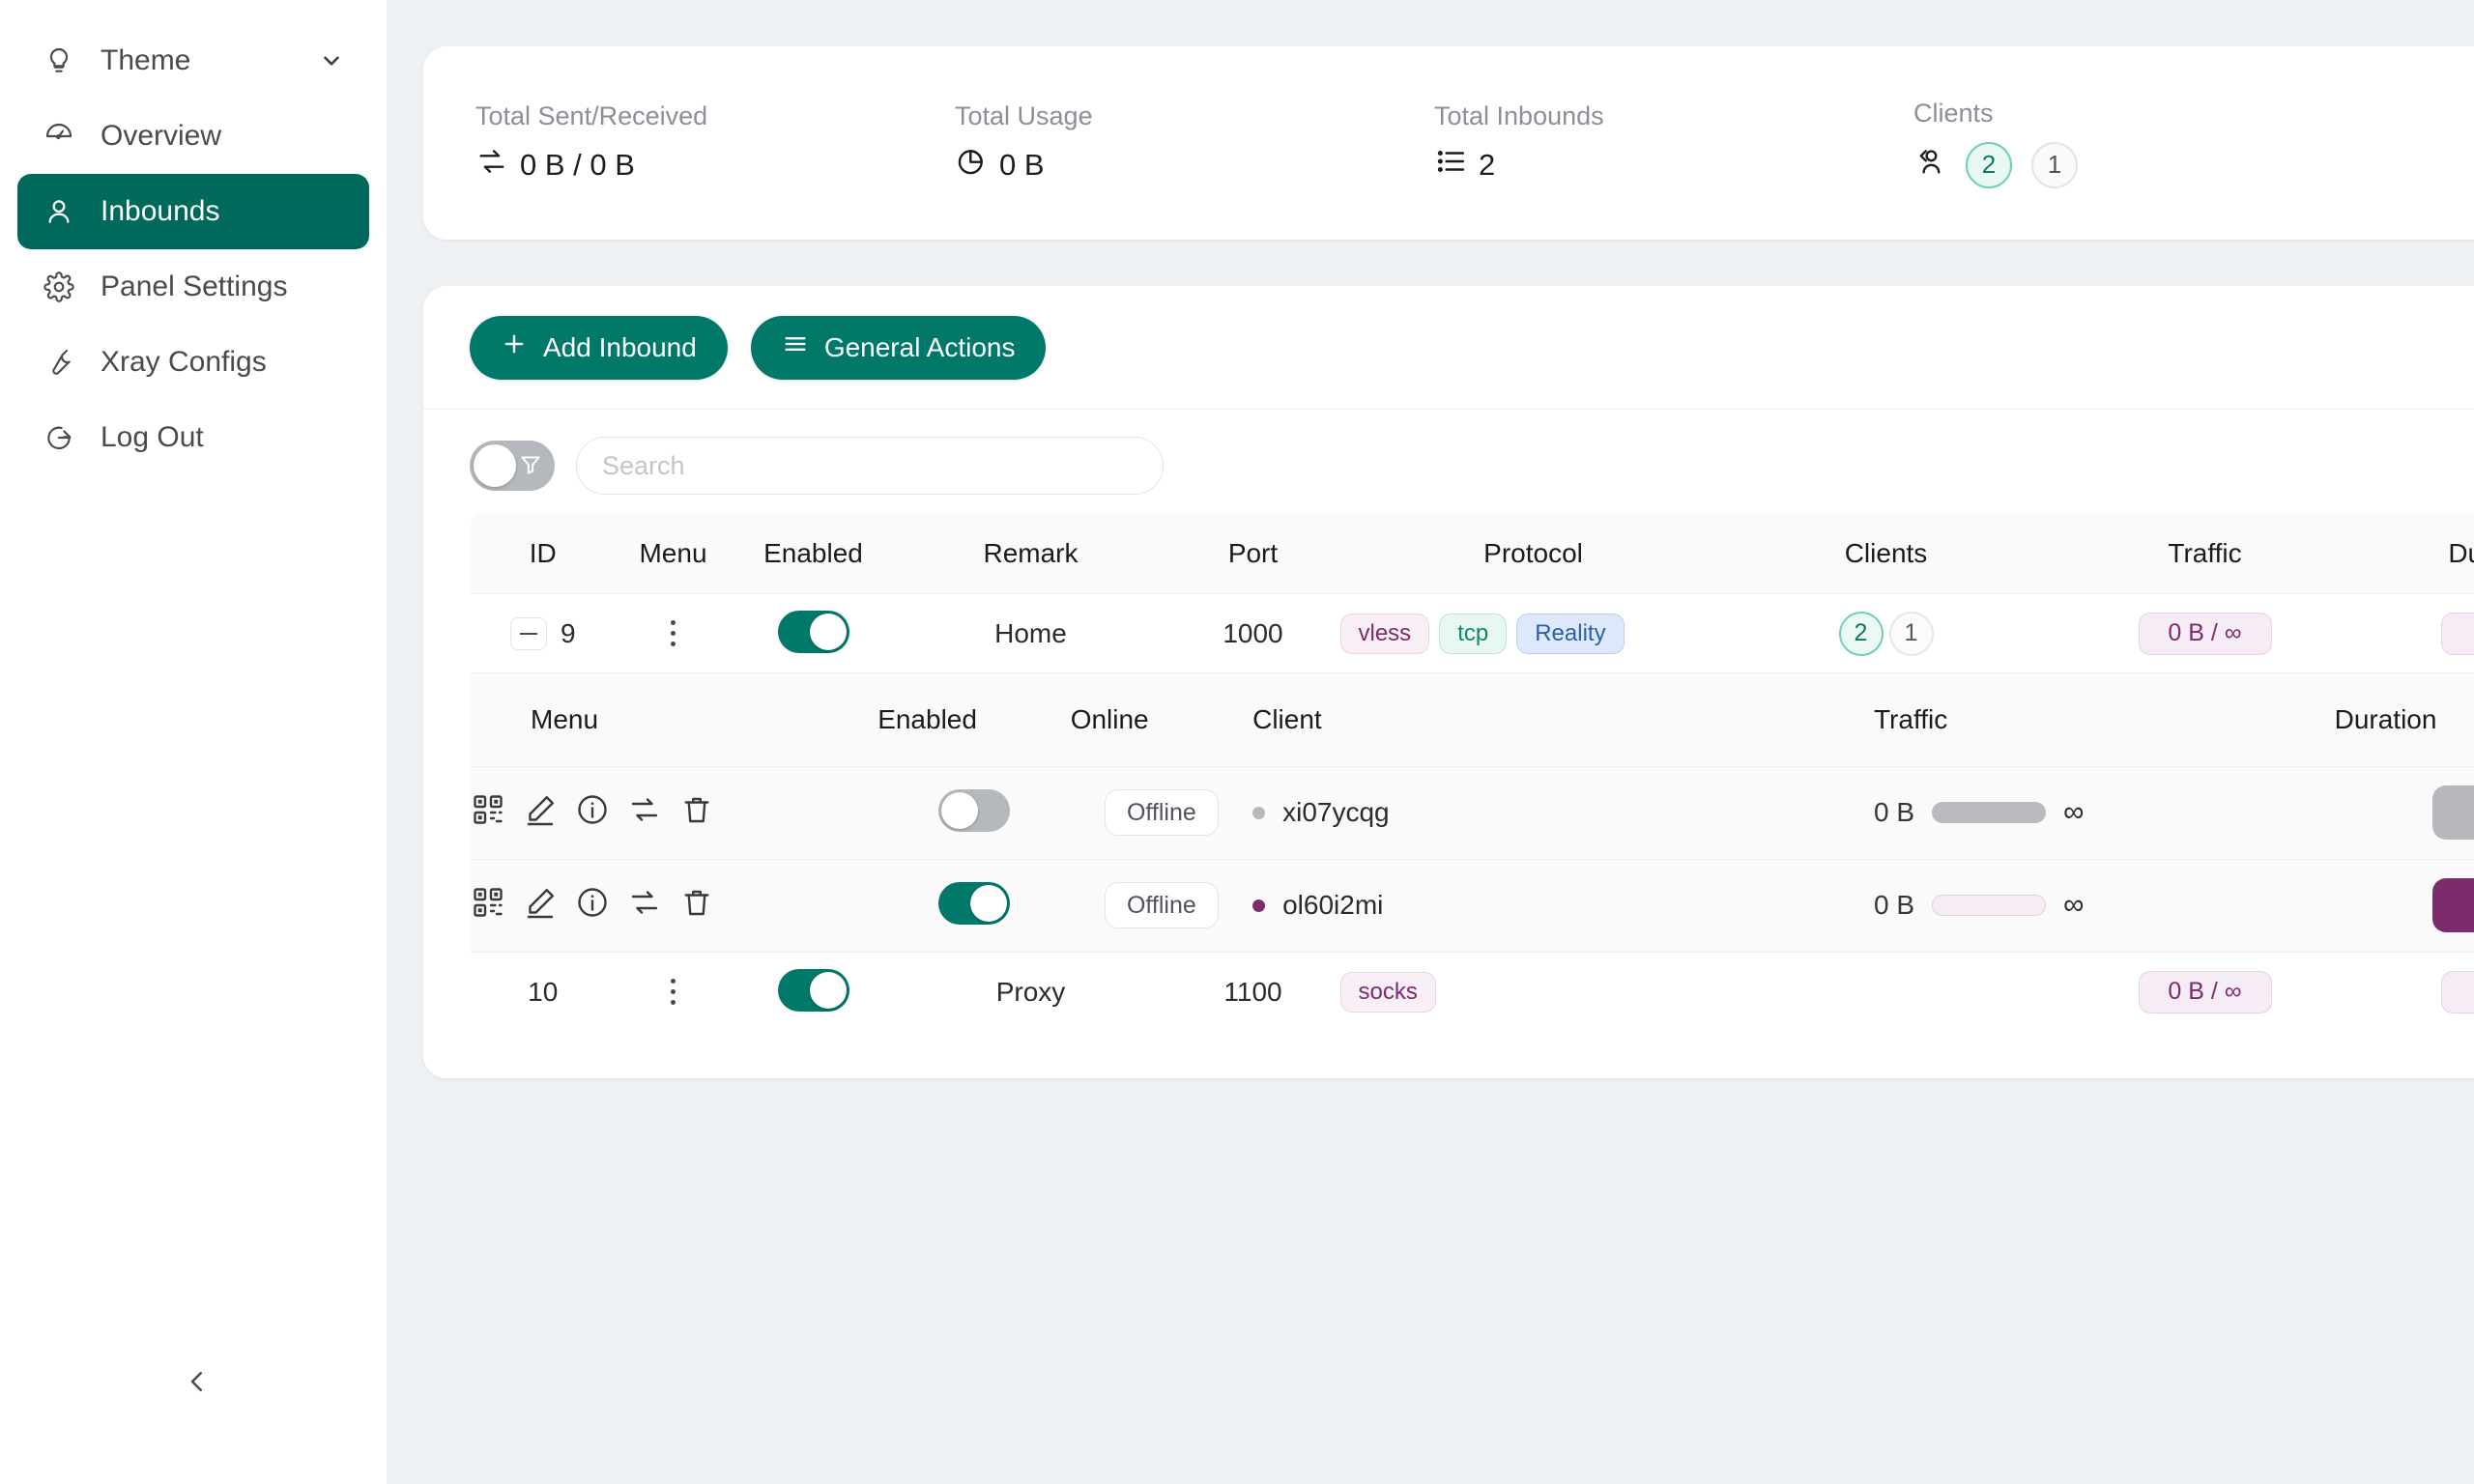  What do you see at coordinates (1194, 166) in the screenshot?
I see `stat-value-row: 0 B` at bounding box center [1194, 166].